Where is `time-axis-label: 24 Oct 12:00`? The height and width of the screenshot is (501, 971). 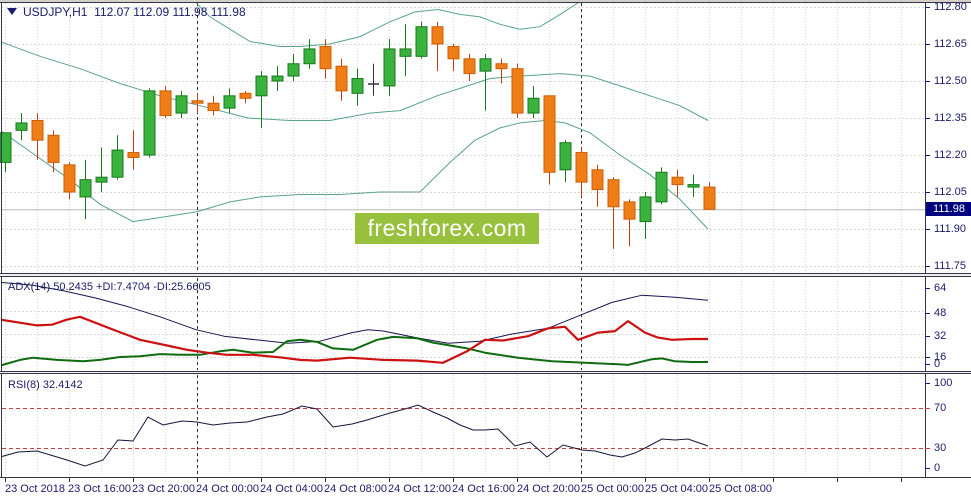 time-axis-label: 24 Oct 12:00 is located at coordinates (419, 489).